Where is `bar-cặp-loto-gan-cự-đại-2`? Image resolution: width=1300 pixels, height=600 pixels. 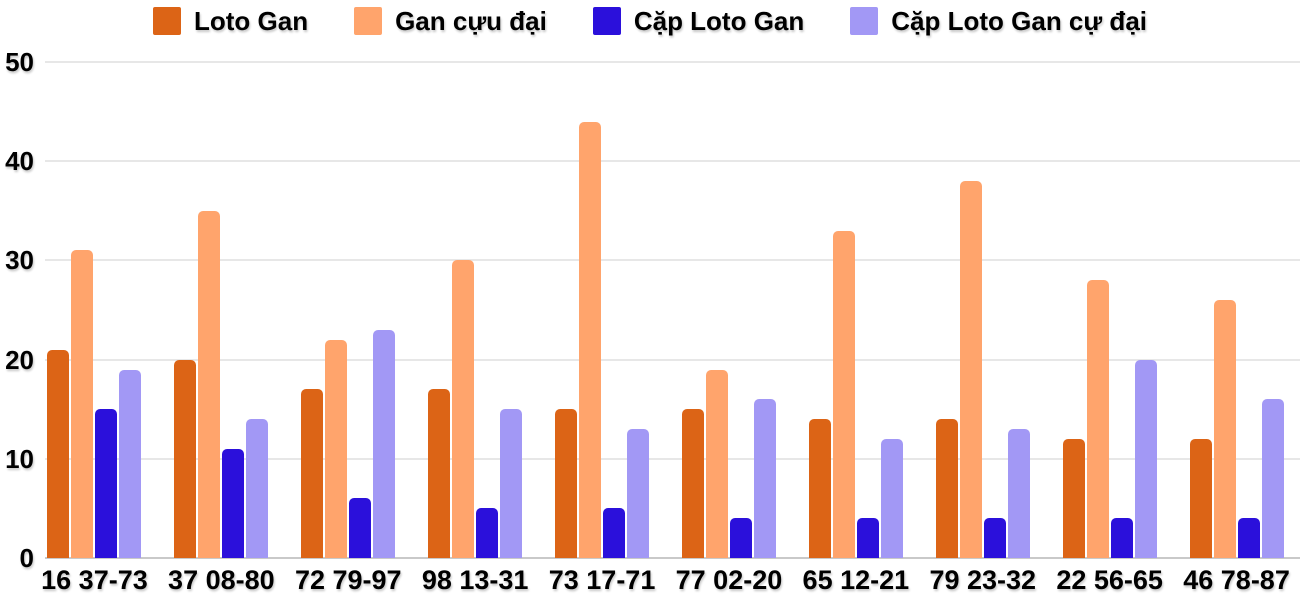 bar-cặp-loto-gan-cự-đại-2 is located at coordinates (384, 444).